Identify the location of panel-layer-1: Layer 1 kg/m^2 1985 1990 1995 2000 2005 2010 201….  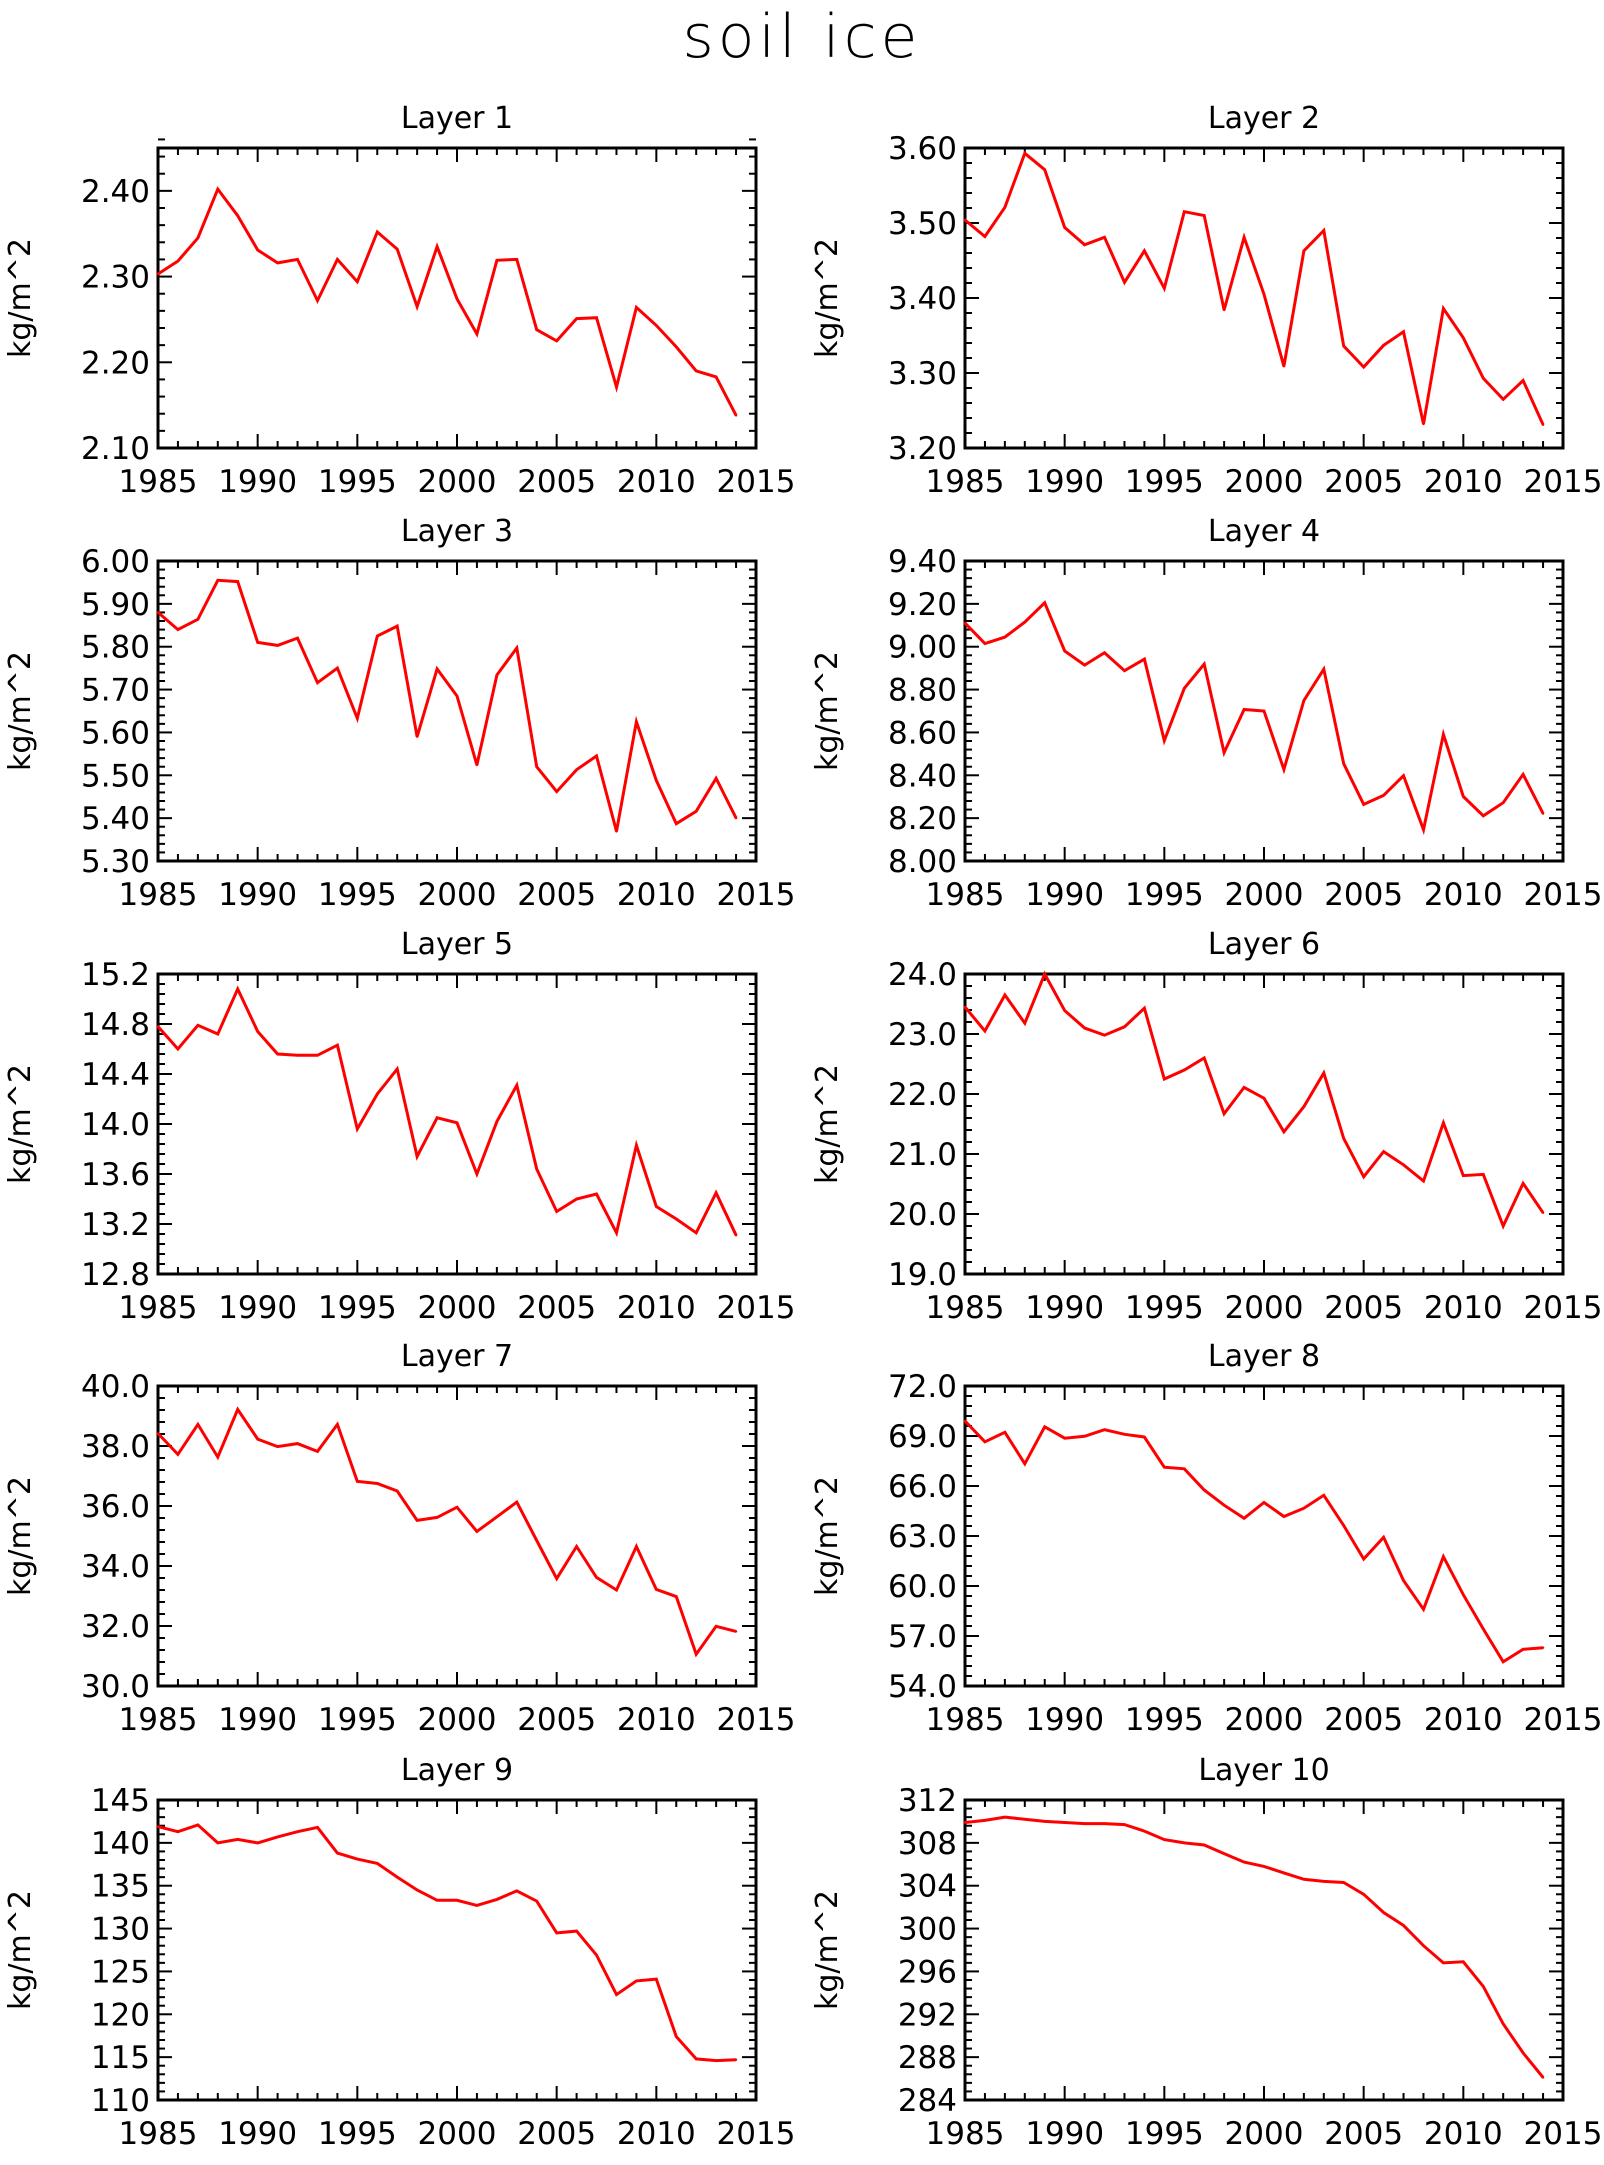
(399, 300).